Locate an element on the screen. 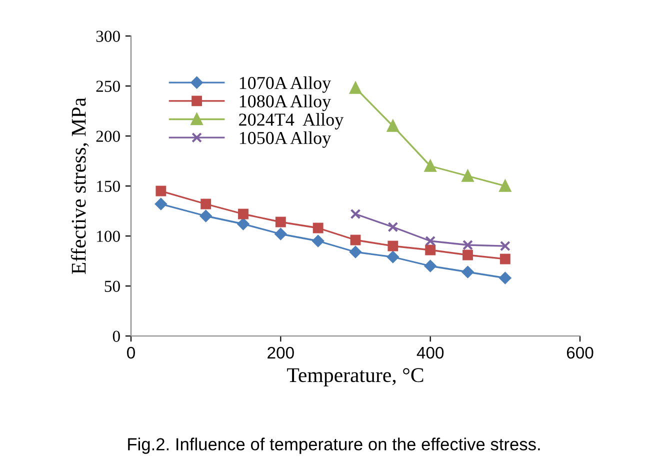  x-tick-label: 600 is located at coordinates (580, 352).